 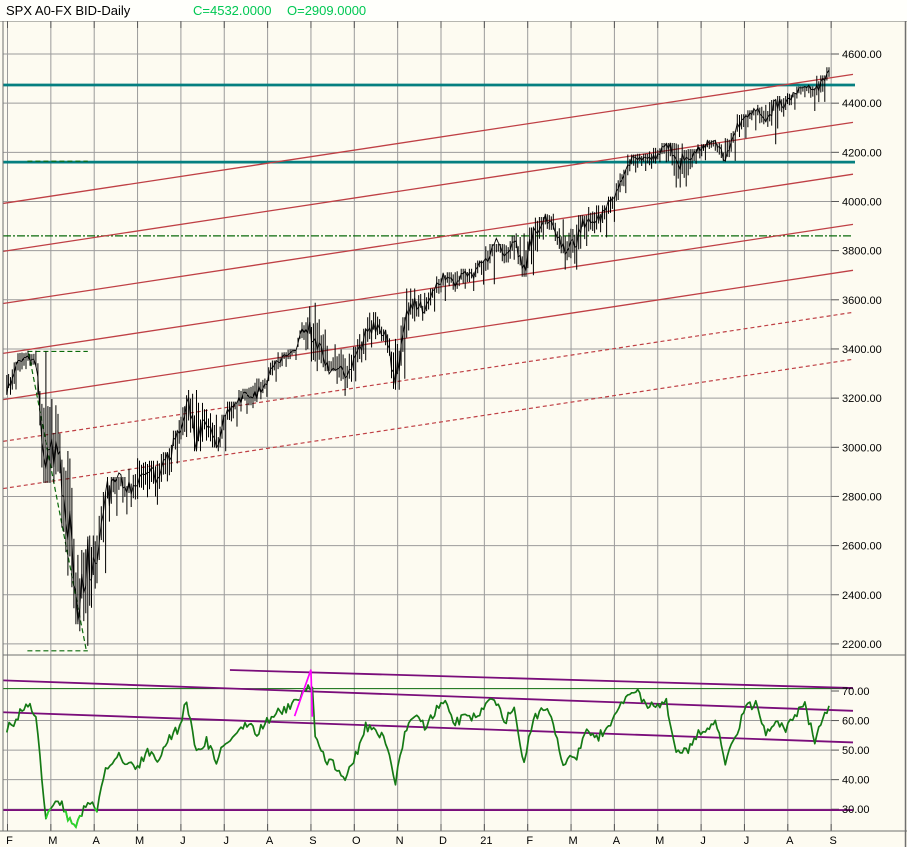 What do you see at coordinates (232, 10) in the screenshot?
I see `close-value-label: C=4532.0000` at bounding box center [232, 10].